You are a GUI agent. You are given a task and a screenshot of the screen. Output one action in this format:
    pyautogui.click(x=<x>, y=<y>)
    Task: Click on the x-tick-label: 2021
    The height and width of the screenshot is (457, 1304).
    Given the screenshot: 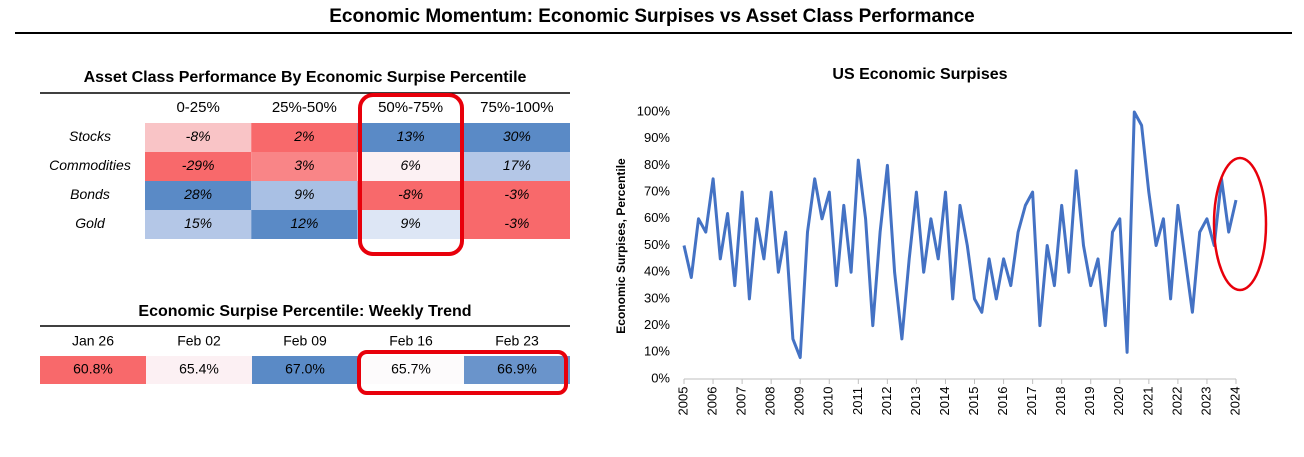 What is the action you would take?
    pyautogui.click(x=1147, y=401)
    